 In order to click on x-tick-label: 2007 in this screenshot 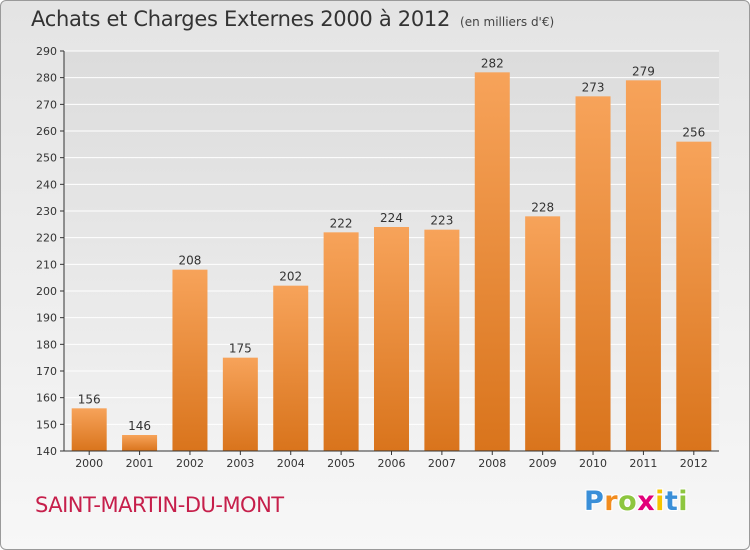, I will do `click(442, 463)`.